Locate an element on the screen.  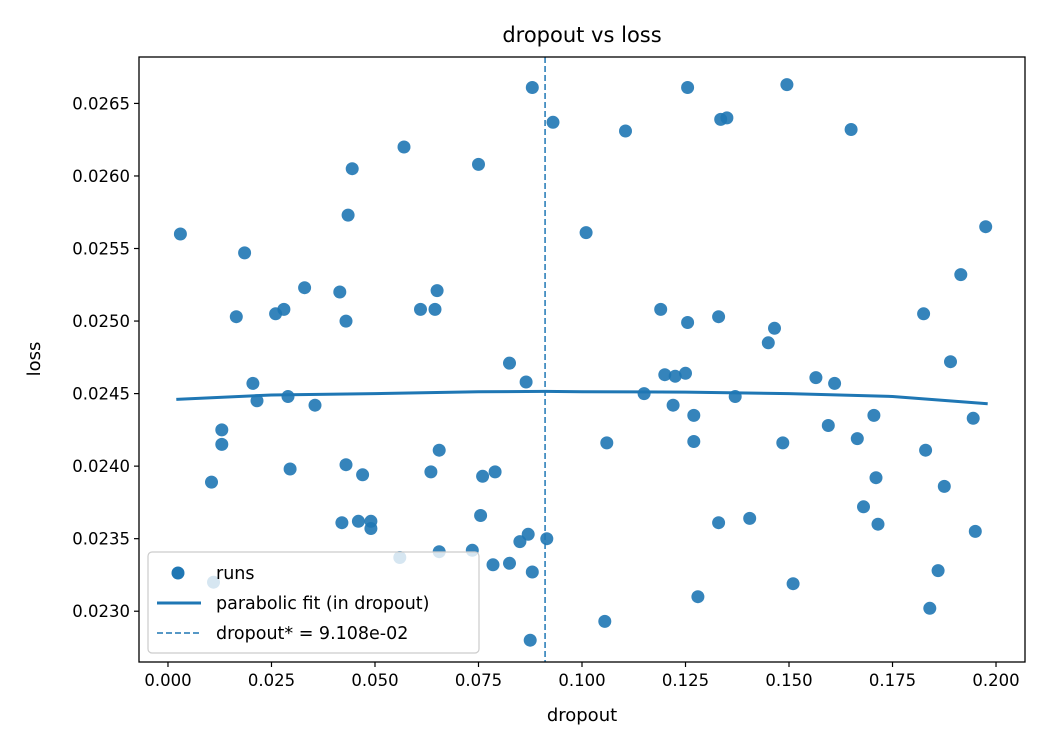
parabolic-fit-line is located at coordinates (582, 397).